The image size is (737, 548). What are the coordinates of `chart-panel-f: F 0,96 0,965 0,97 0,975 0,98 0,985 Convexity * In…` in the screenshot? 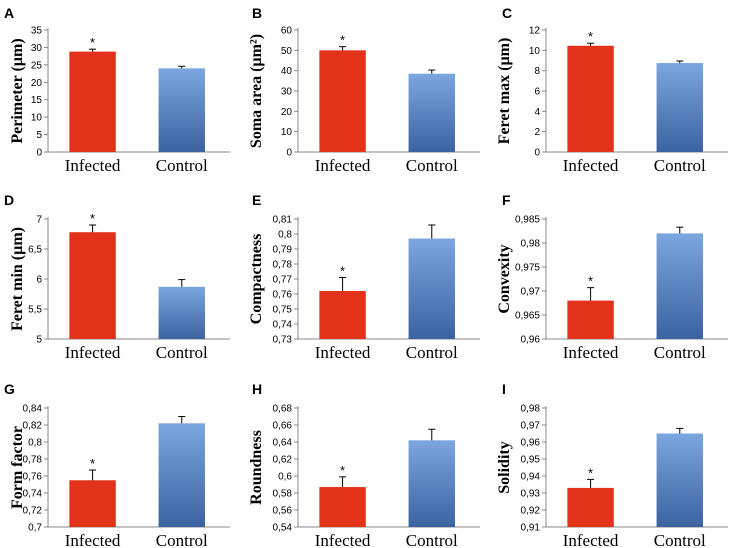 It's located at (612, 277).